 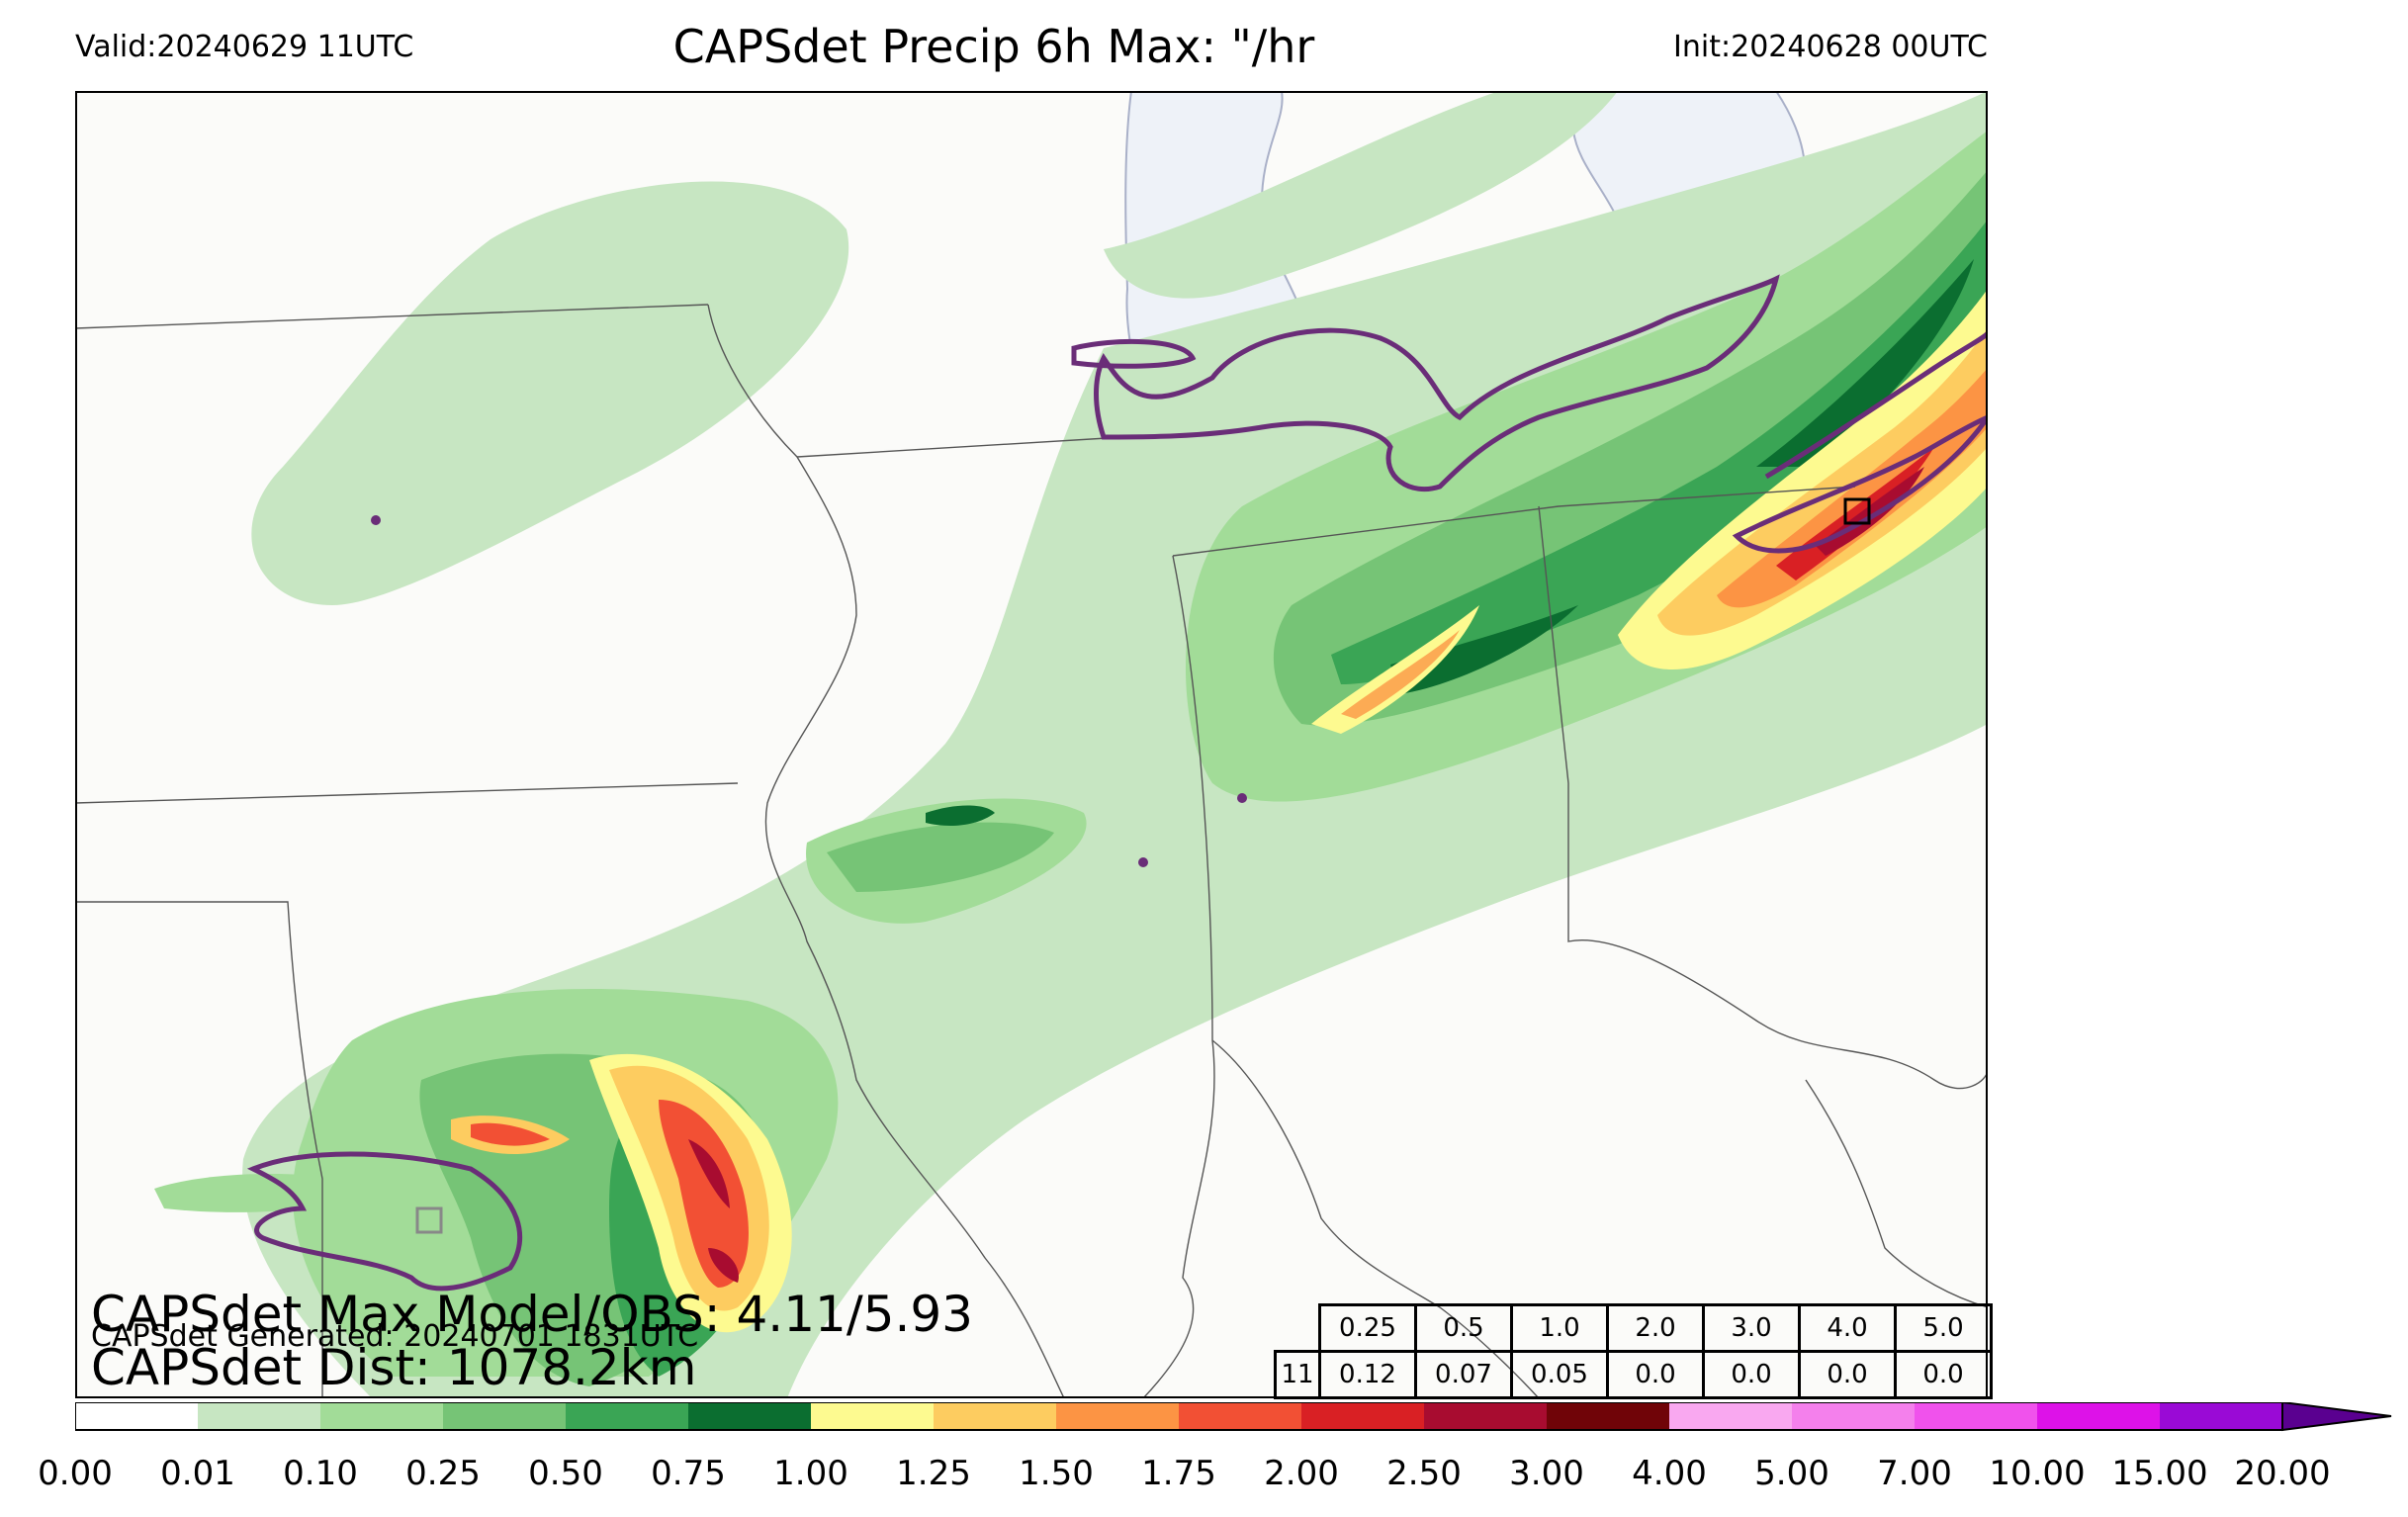 I want to click on valid-time-label: Valid:20240629 11UTC, so click(x=244, y=47).